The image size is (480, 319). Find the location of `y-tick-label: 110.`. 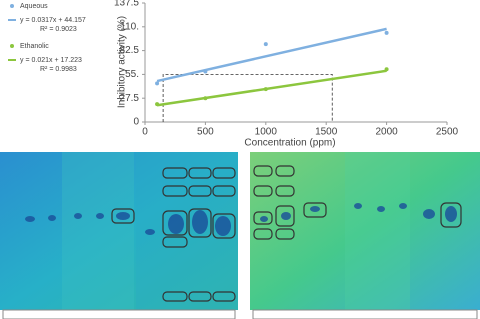

y-tick-label: 110. is located at coordinates (129, 26).